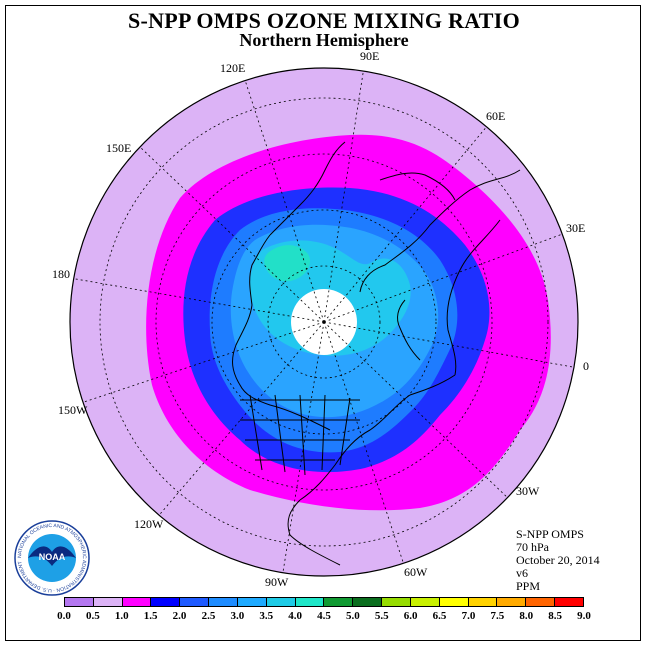 The height and width of the screenshot is (648, 648). What do you see at coordinates (149, 524) in the screenshot?
I see `lon-label-120w: 120W` at bounding box center [149, 524].